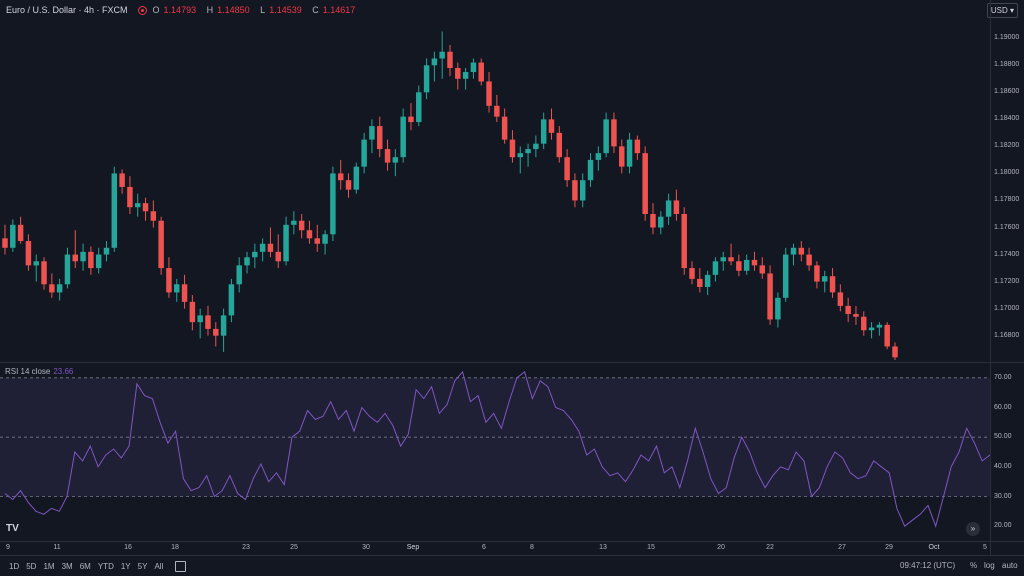  Describe the element at coordinates (175, 547) in the screenshot. I see `time-tick-label: 18` at that location.